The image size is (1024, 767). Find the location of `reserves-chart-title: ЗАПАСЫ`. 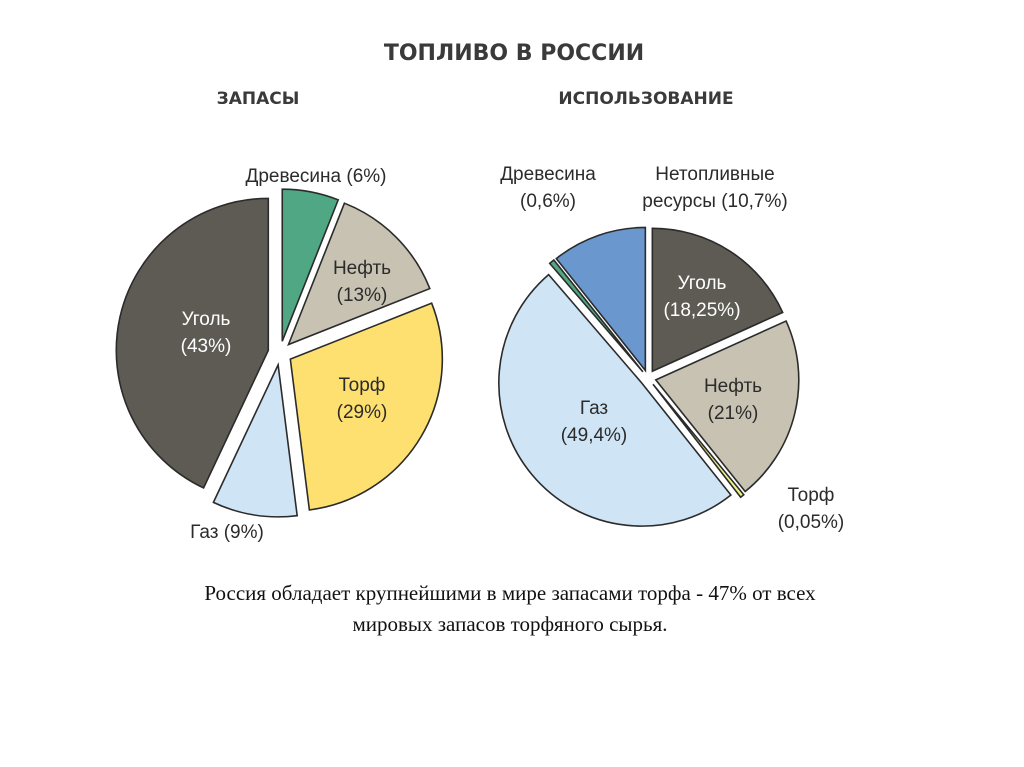

reserves-chart-title: ЗАПАСЫ is located at coordinates (258, 99).